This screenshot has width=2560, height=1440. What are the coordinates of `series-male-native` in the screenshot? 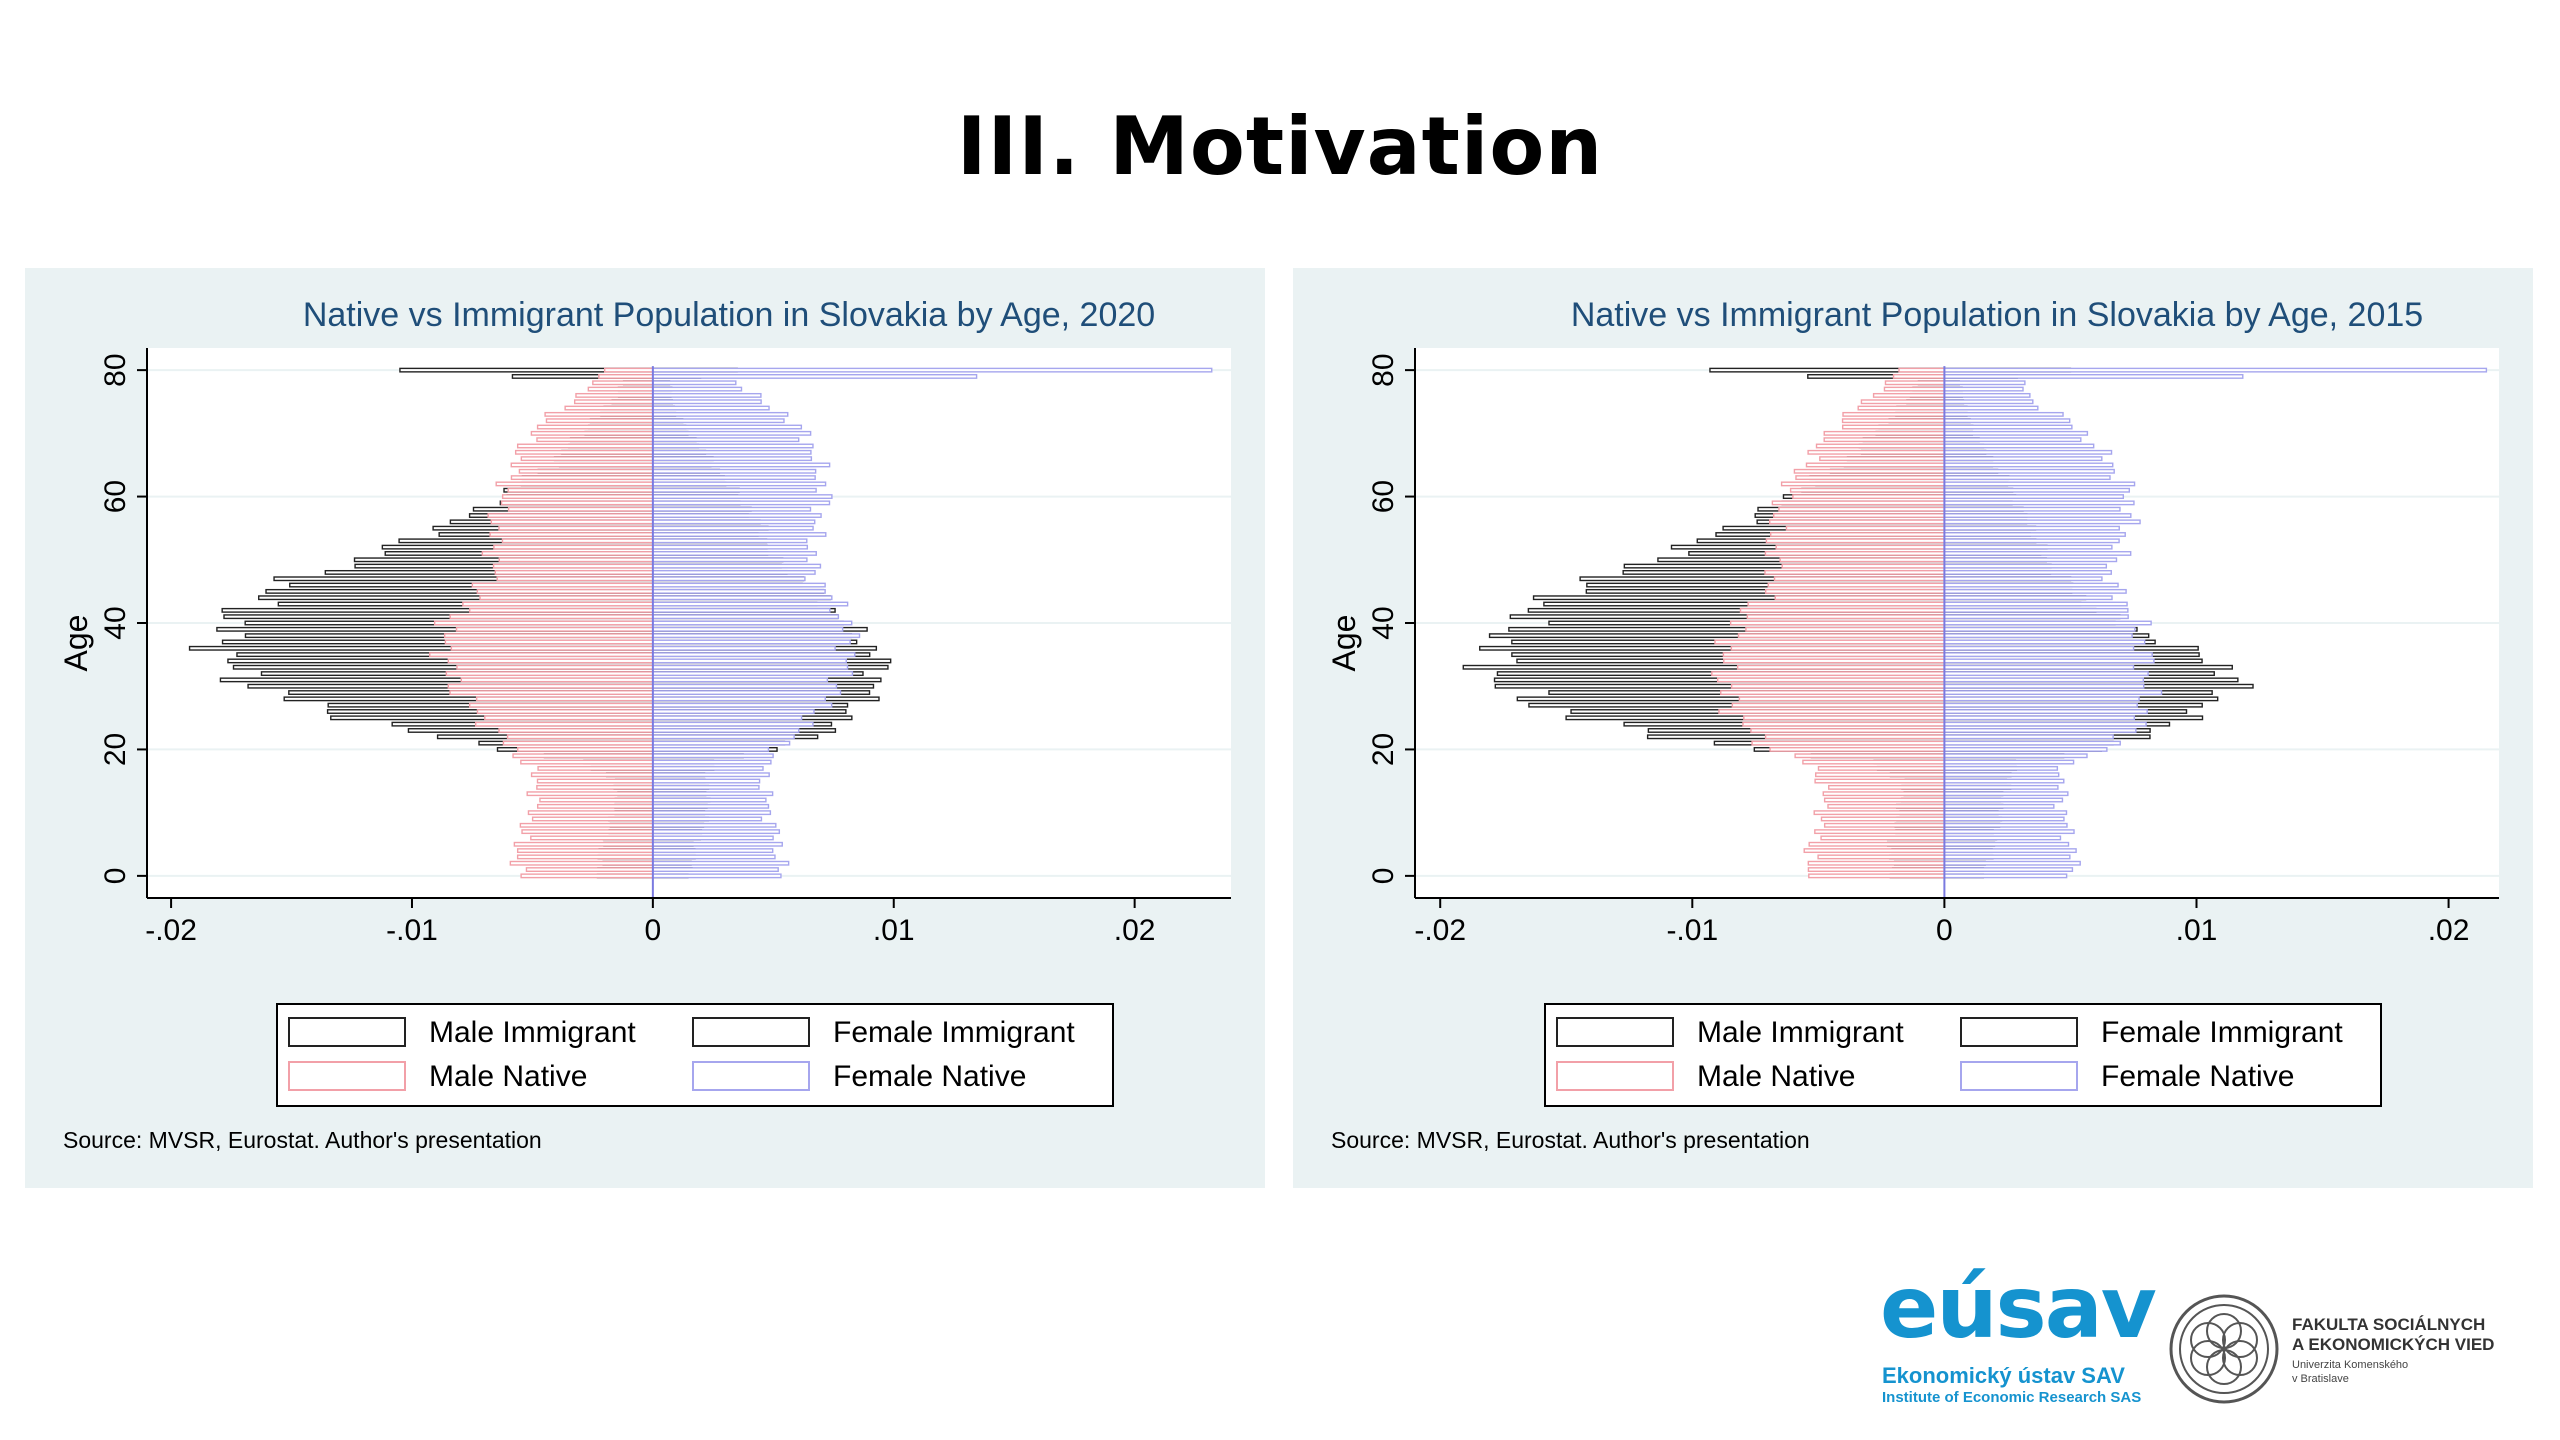 It's located at (541, 623).